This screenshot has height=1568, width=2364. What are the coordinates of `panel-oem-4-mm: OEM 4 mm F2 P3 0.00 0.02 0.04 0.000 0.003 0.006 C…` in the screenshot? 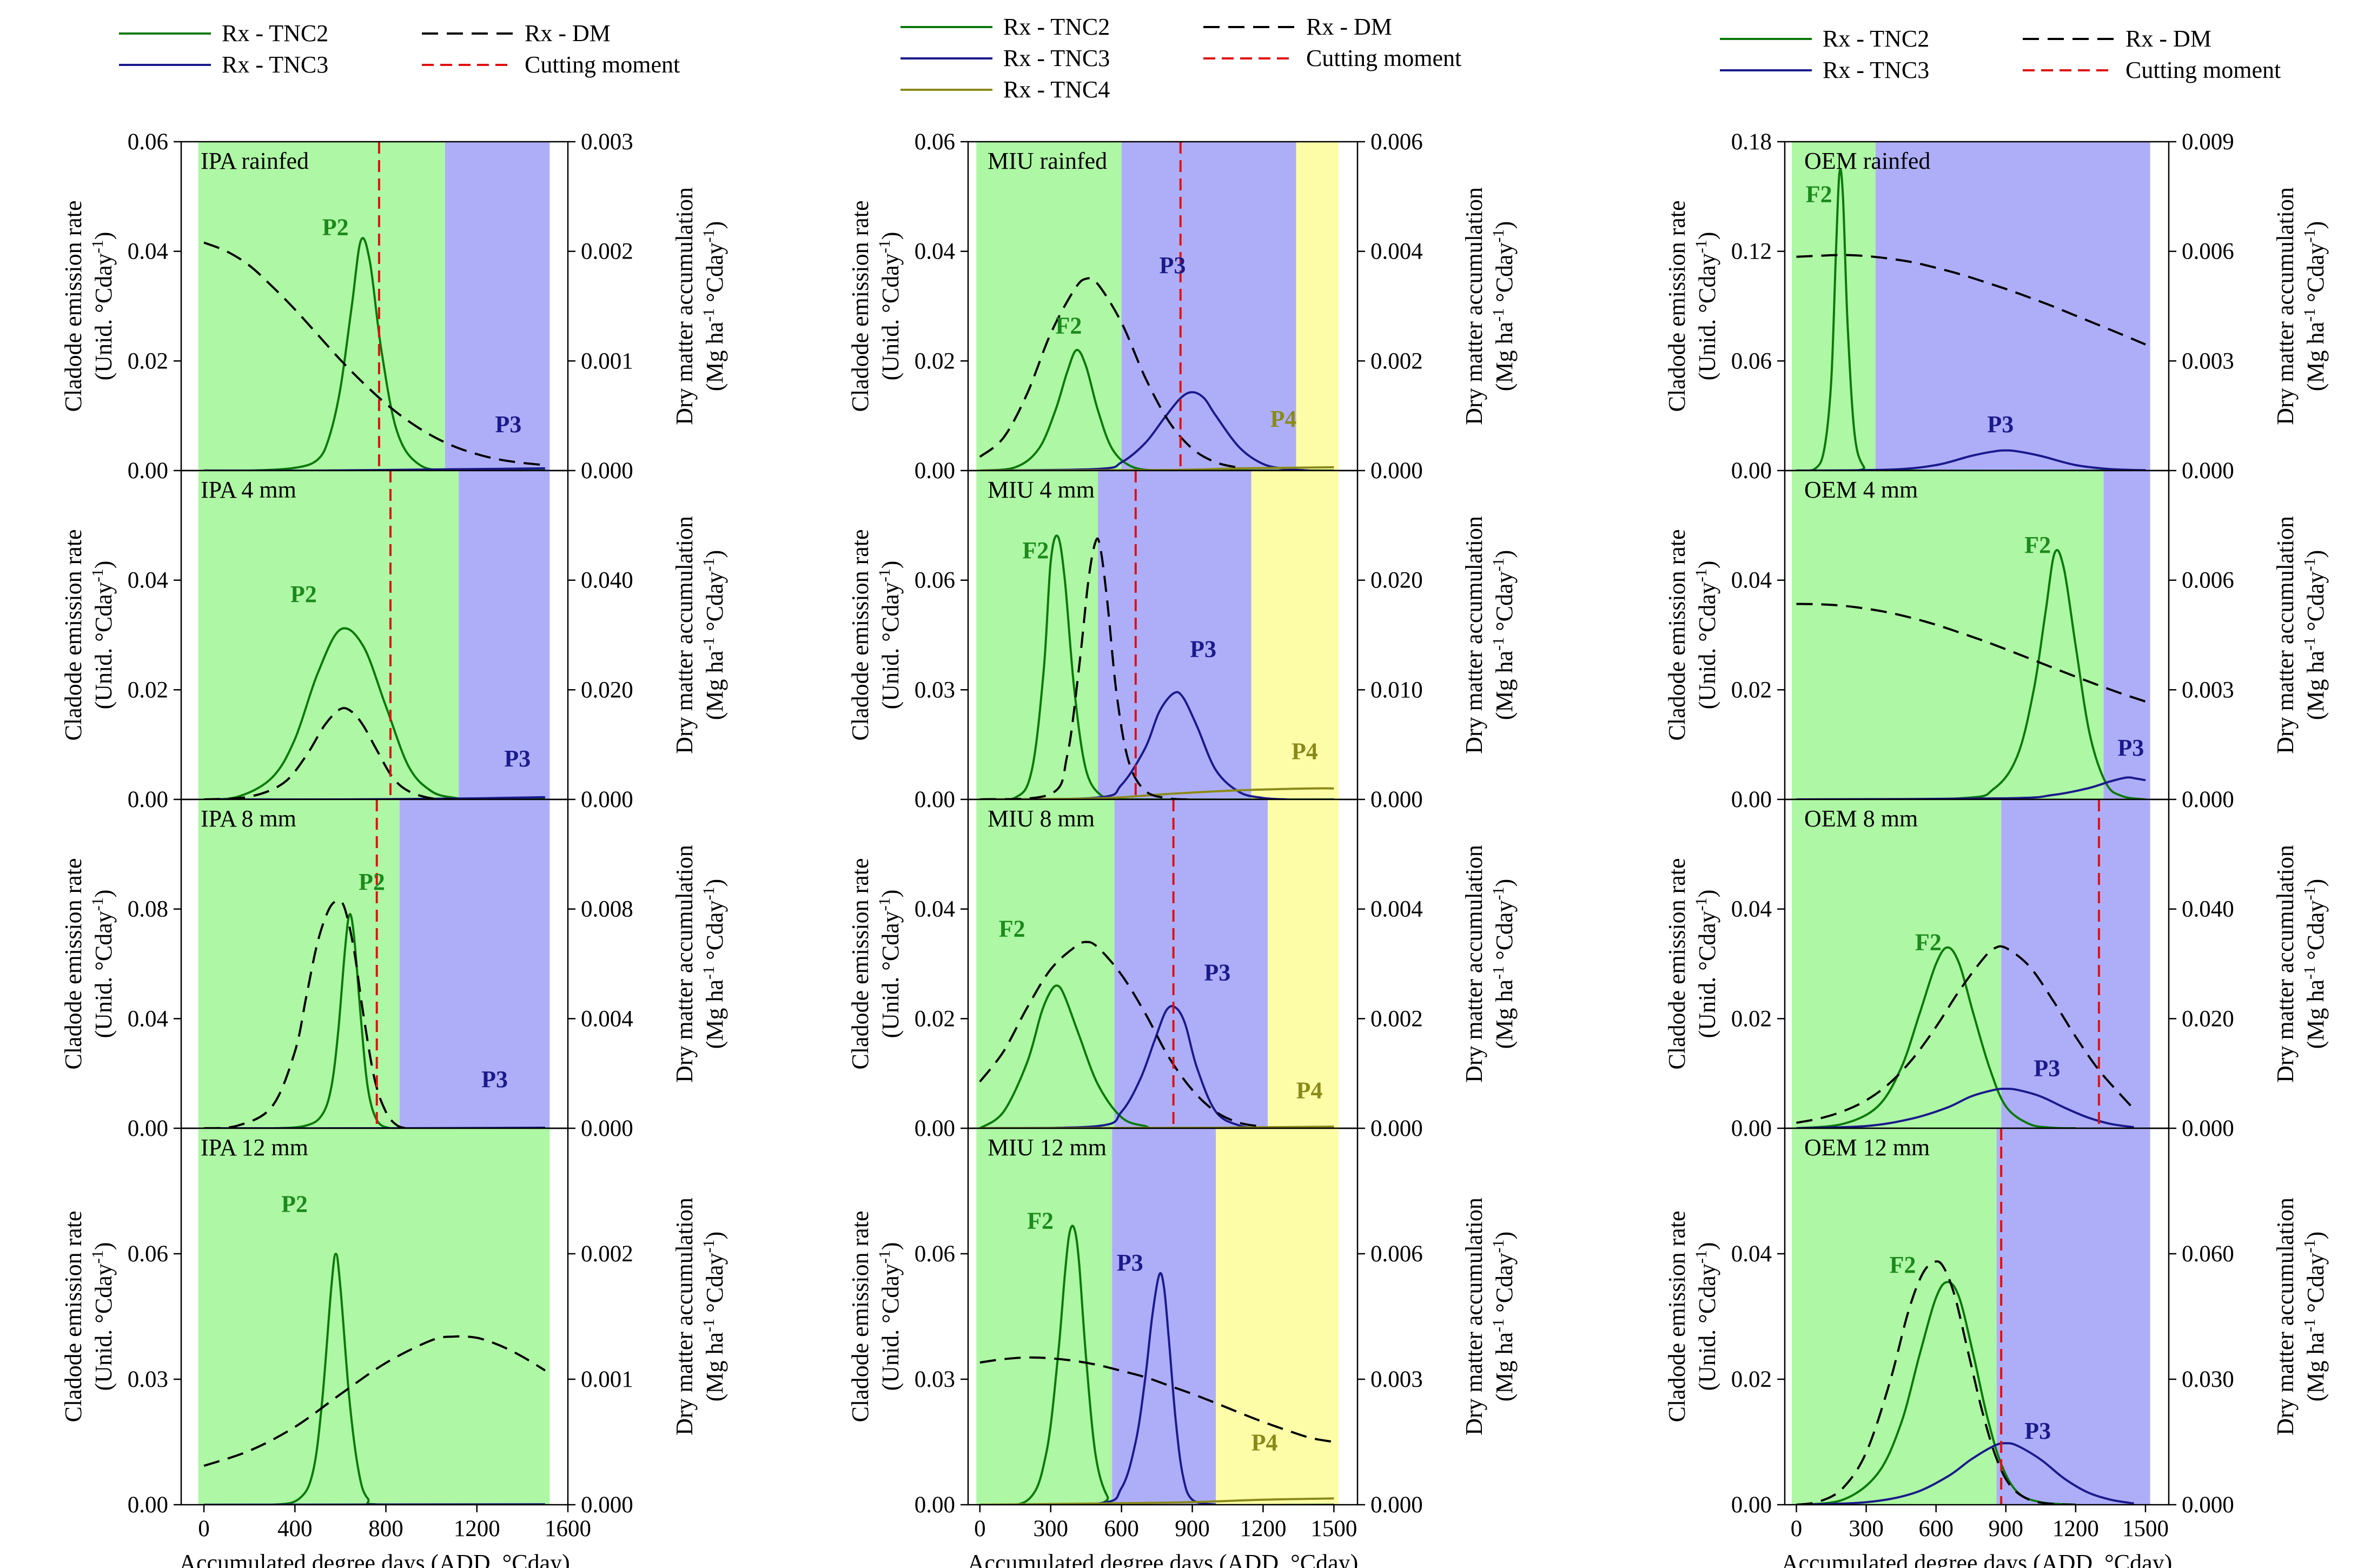 It's located at (1997, 640).